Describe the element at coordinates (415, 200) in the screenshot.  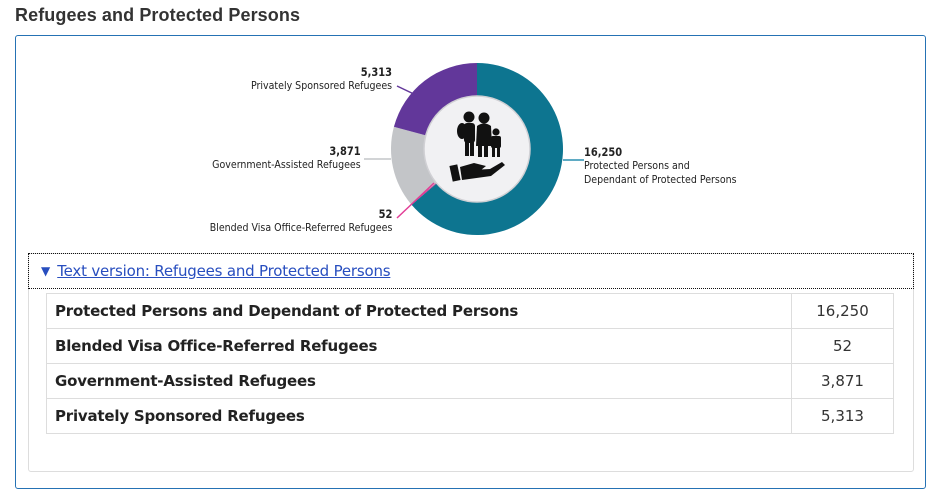
I see `leader-line-blended-visa` at that location.